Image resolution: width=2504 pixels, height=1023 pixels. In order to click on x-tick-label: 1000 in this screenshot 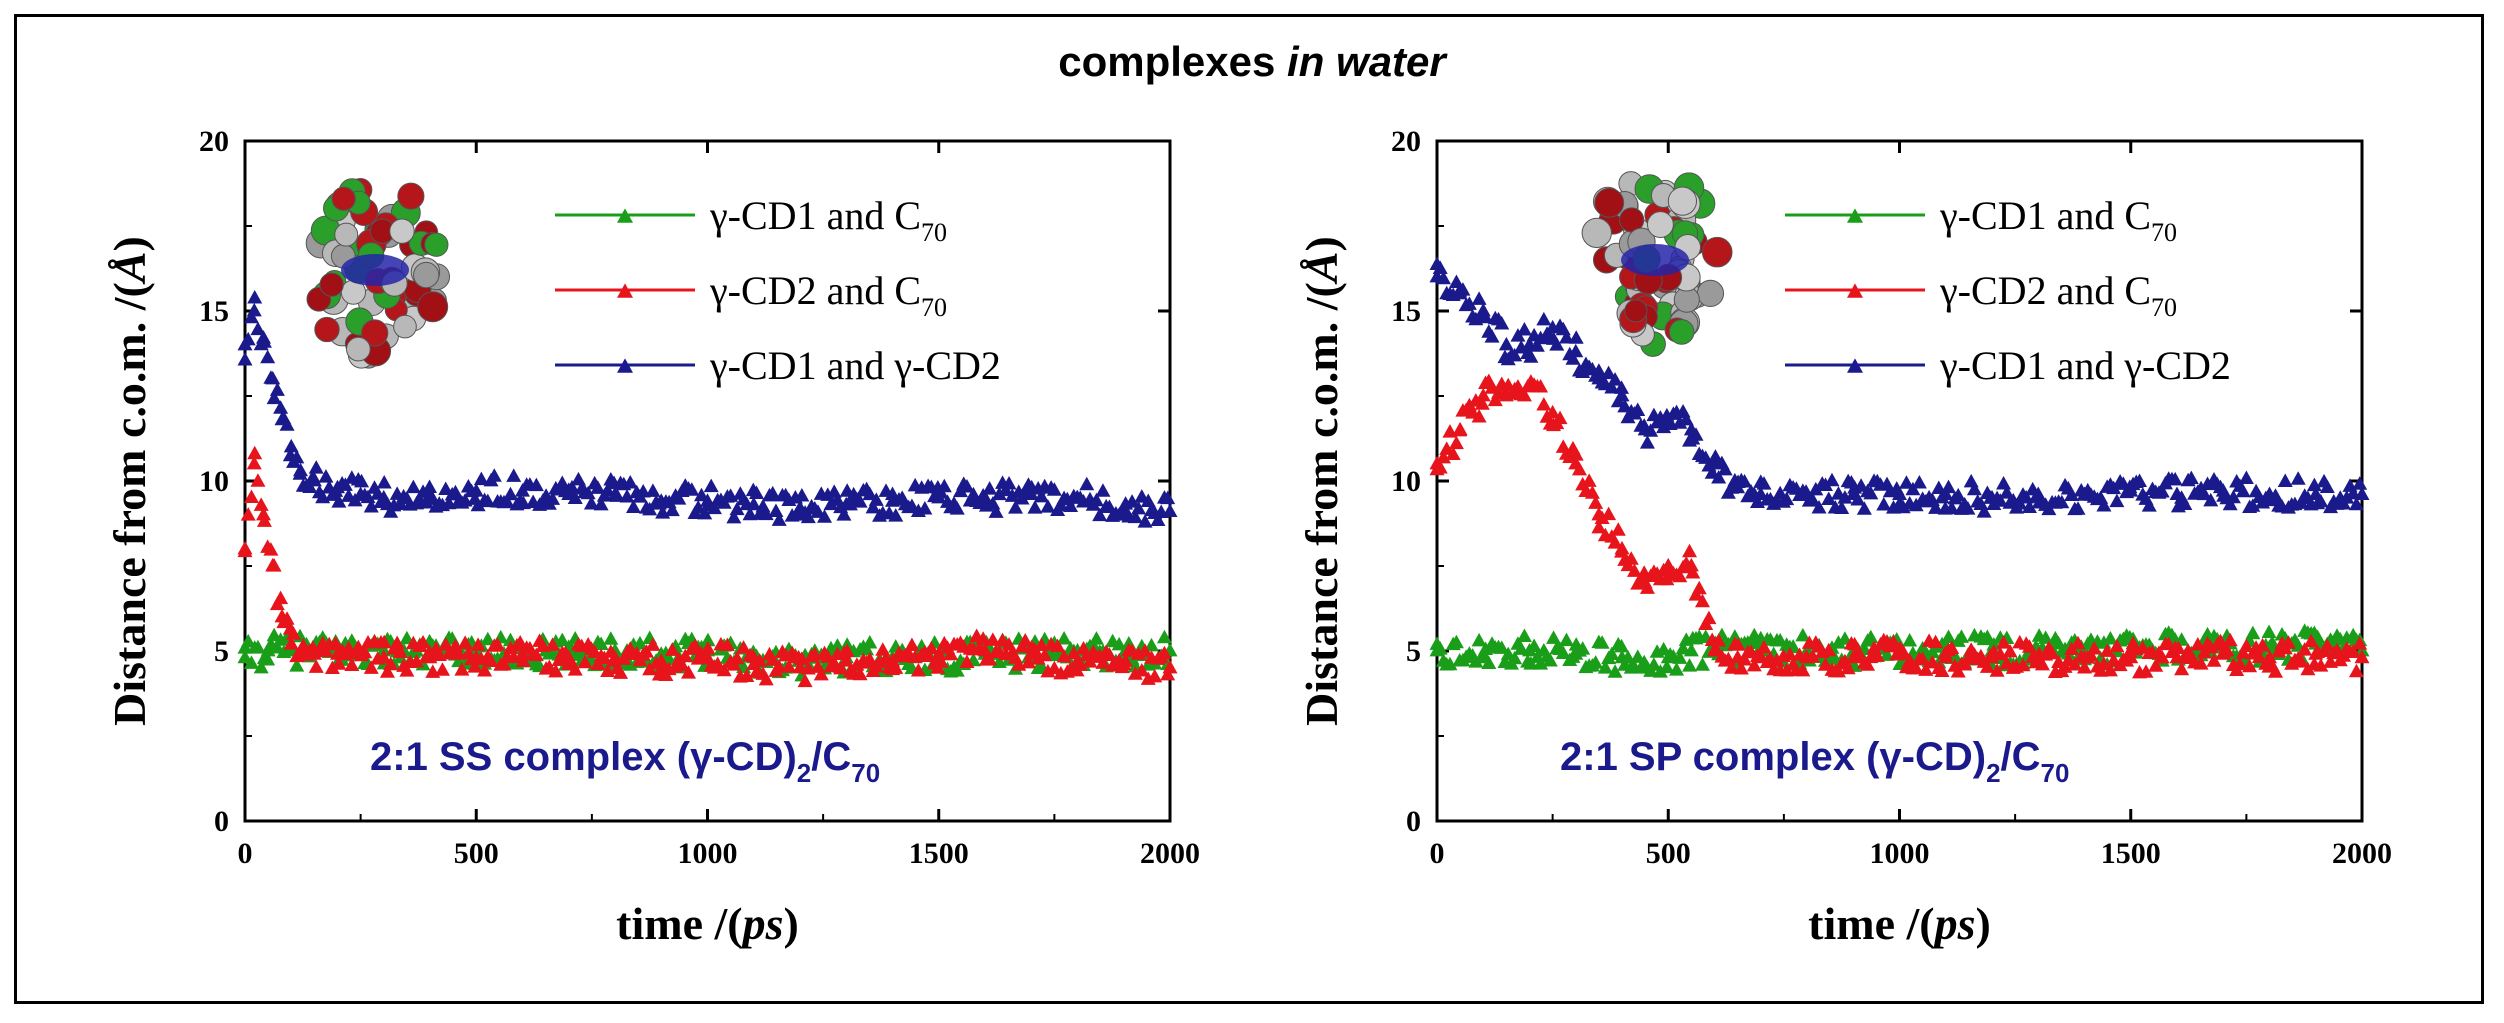, I will do `click(708, 853)`.